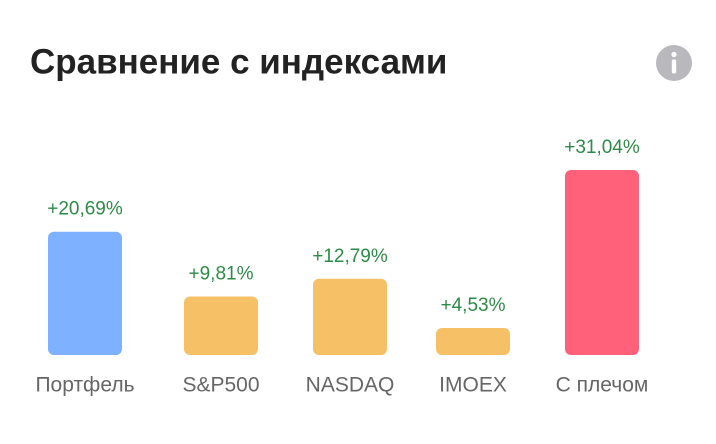 Image resolution: width=716 pixels, height=444 pixels. What do you see at coordinates (85, 209) in the screenshot?
I see `value-label: +20,69%` at bounding box center [85, 209].